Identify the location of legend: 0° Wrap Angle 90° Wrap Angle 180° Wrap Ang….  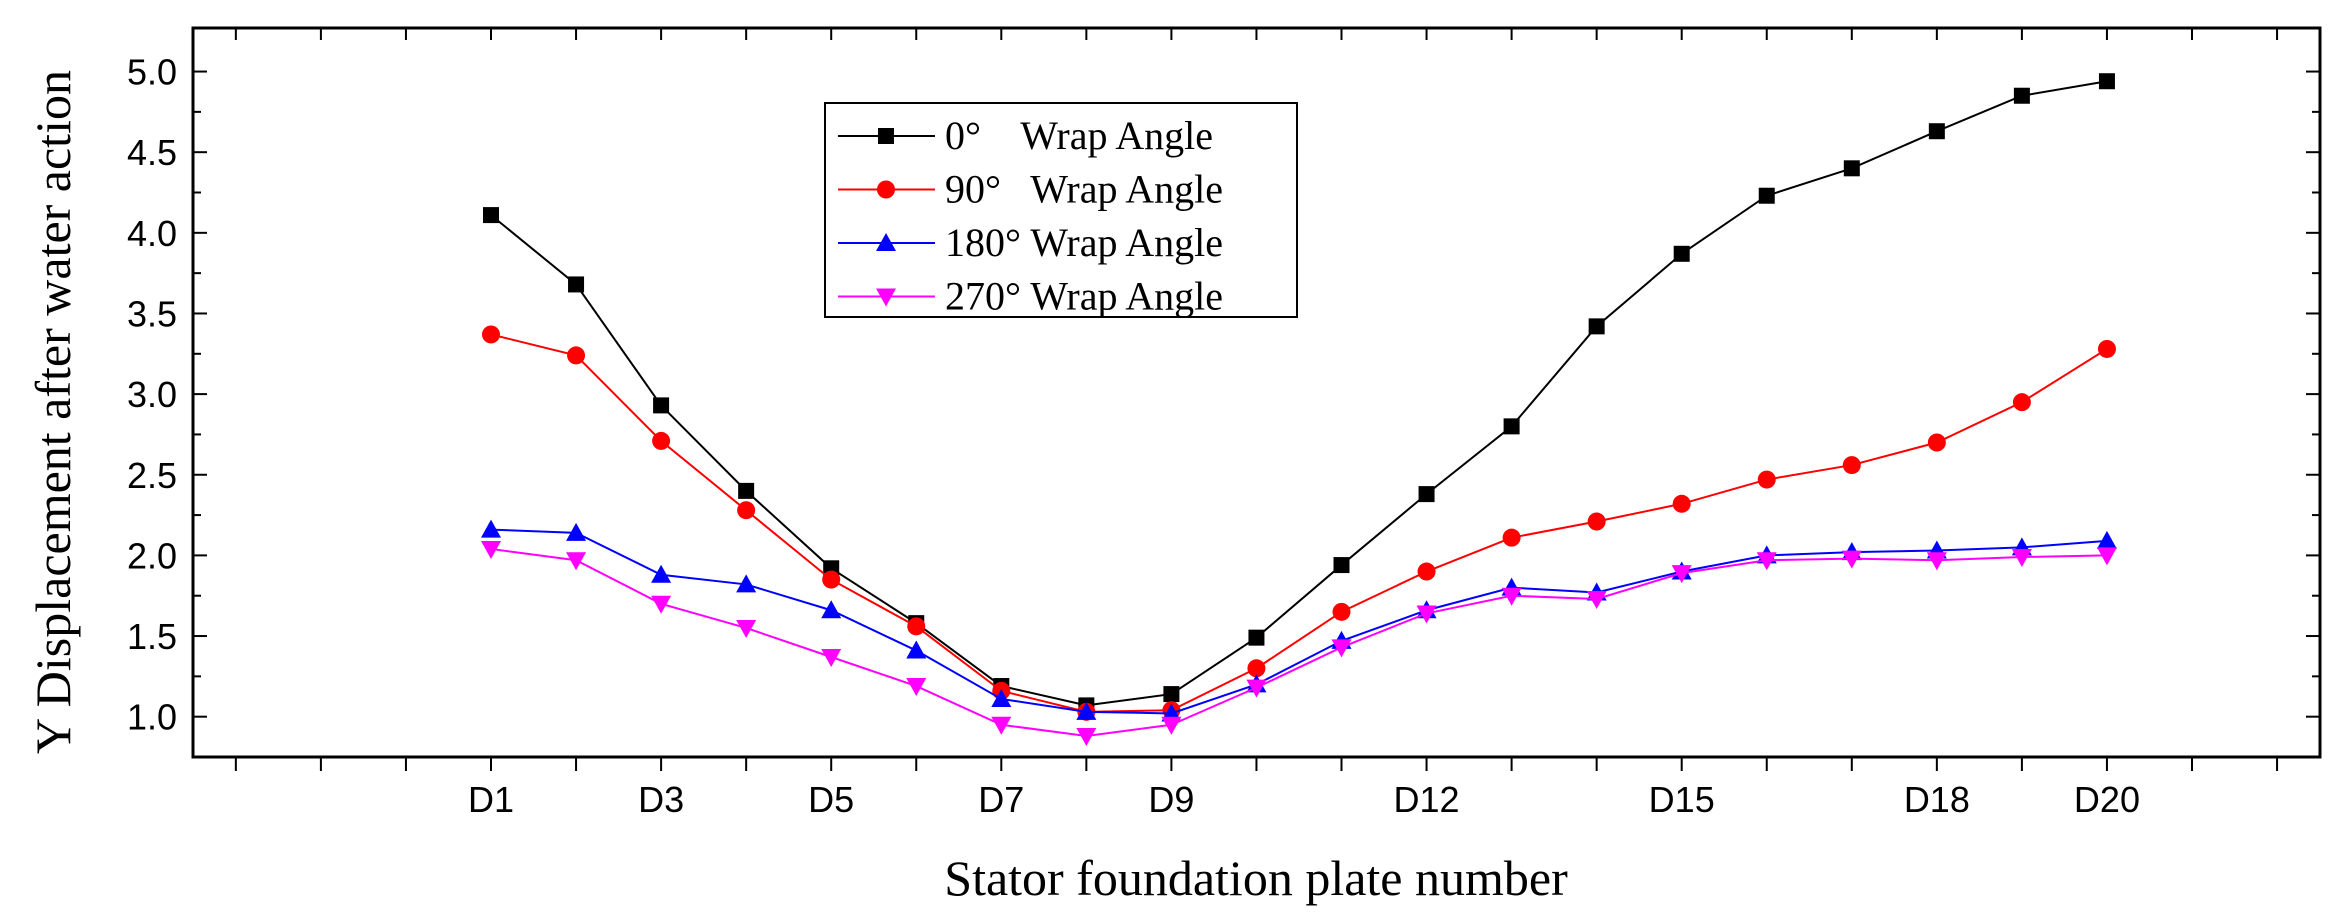
(1061, 210).